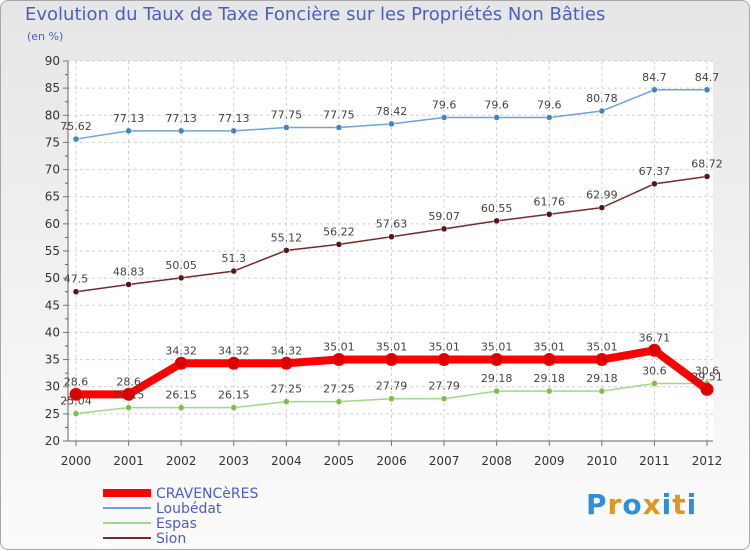 This screenshot has width=750, height=550. What do you see at coordinates (497, 208) in the screenshot?
I see `data-label: 60.55` at bounding box center [497, 208].